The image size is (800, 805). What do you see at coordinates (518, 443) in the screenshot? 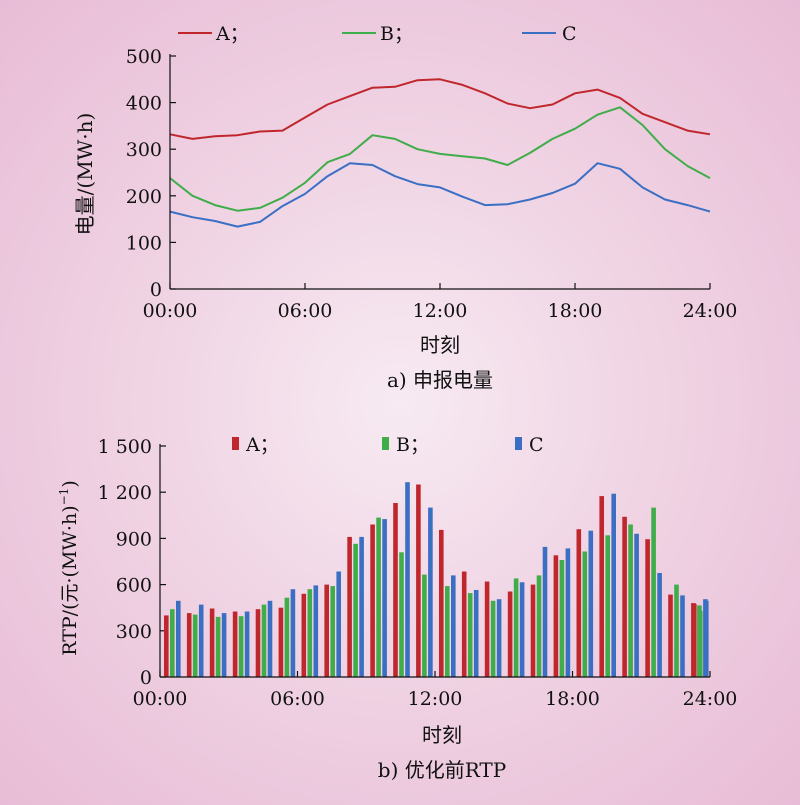
I see `legend-swatch-c` at bounding box center [518, 443].